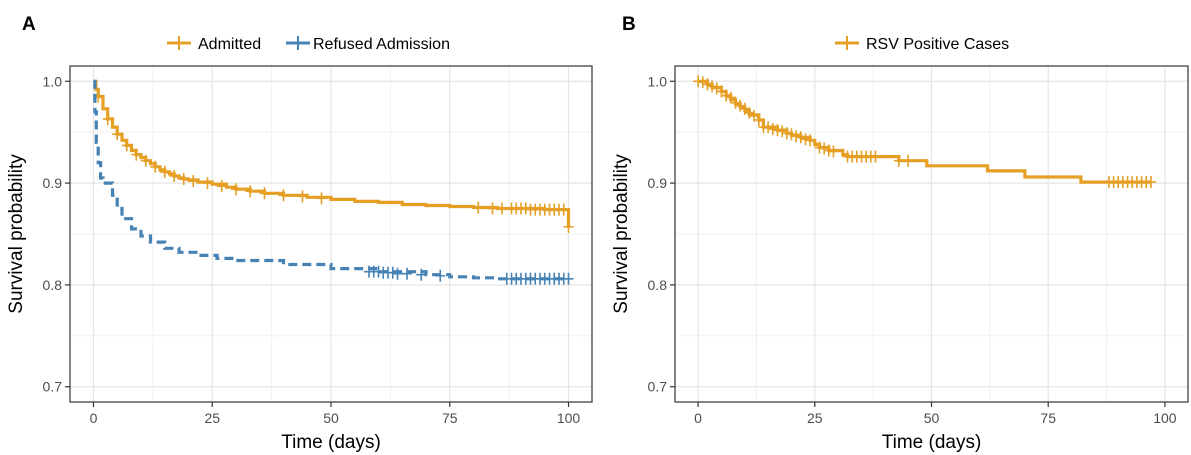 Image resolution: width=1191 pixels, height=455 pixels. I want to click on panel-b-series, so click(924, 132).